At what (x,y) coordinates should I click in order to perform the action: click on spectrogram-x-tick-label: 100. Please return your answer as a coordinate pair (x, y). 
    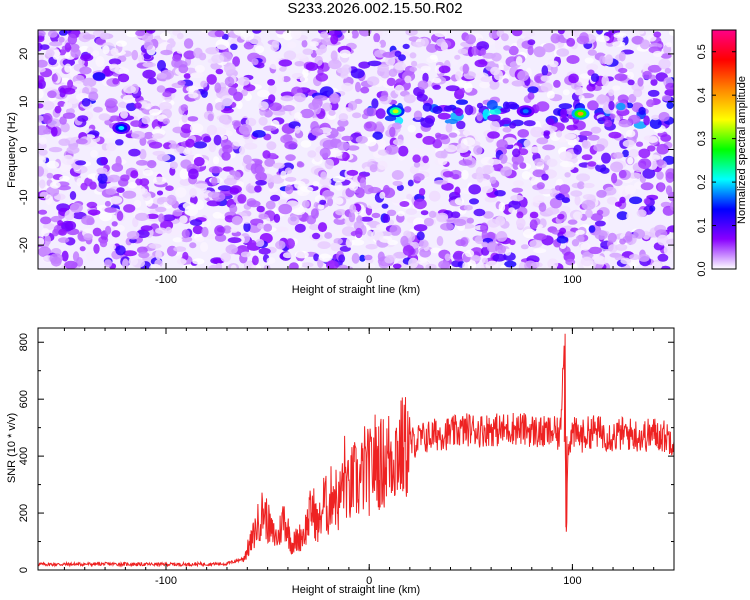
    Looking at the image, I should click on (572, 280).